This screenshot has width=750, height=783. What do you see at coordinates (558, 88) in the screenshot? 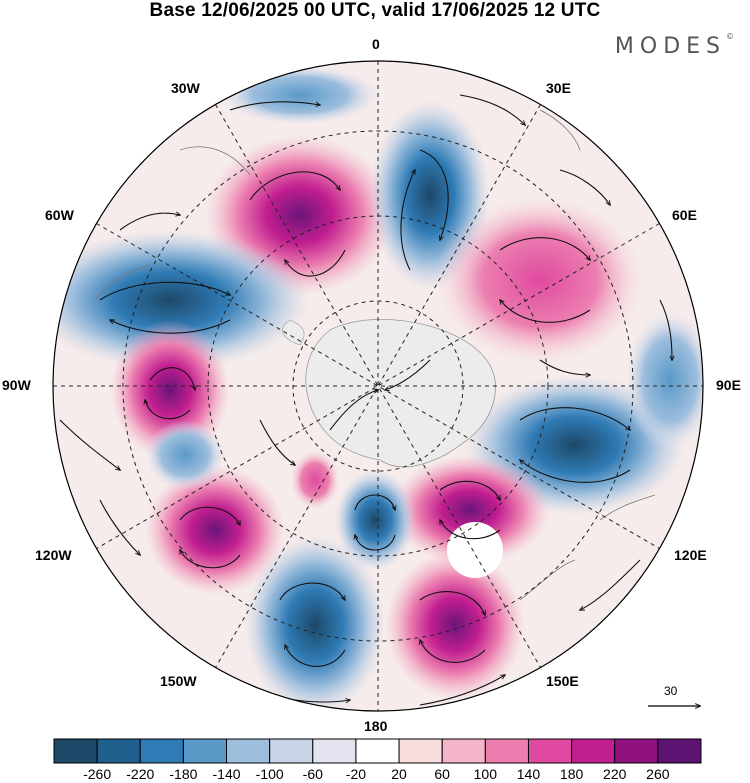
I see `lon-label-30e: 30E` at bounding box center [558, 88].